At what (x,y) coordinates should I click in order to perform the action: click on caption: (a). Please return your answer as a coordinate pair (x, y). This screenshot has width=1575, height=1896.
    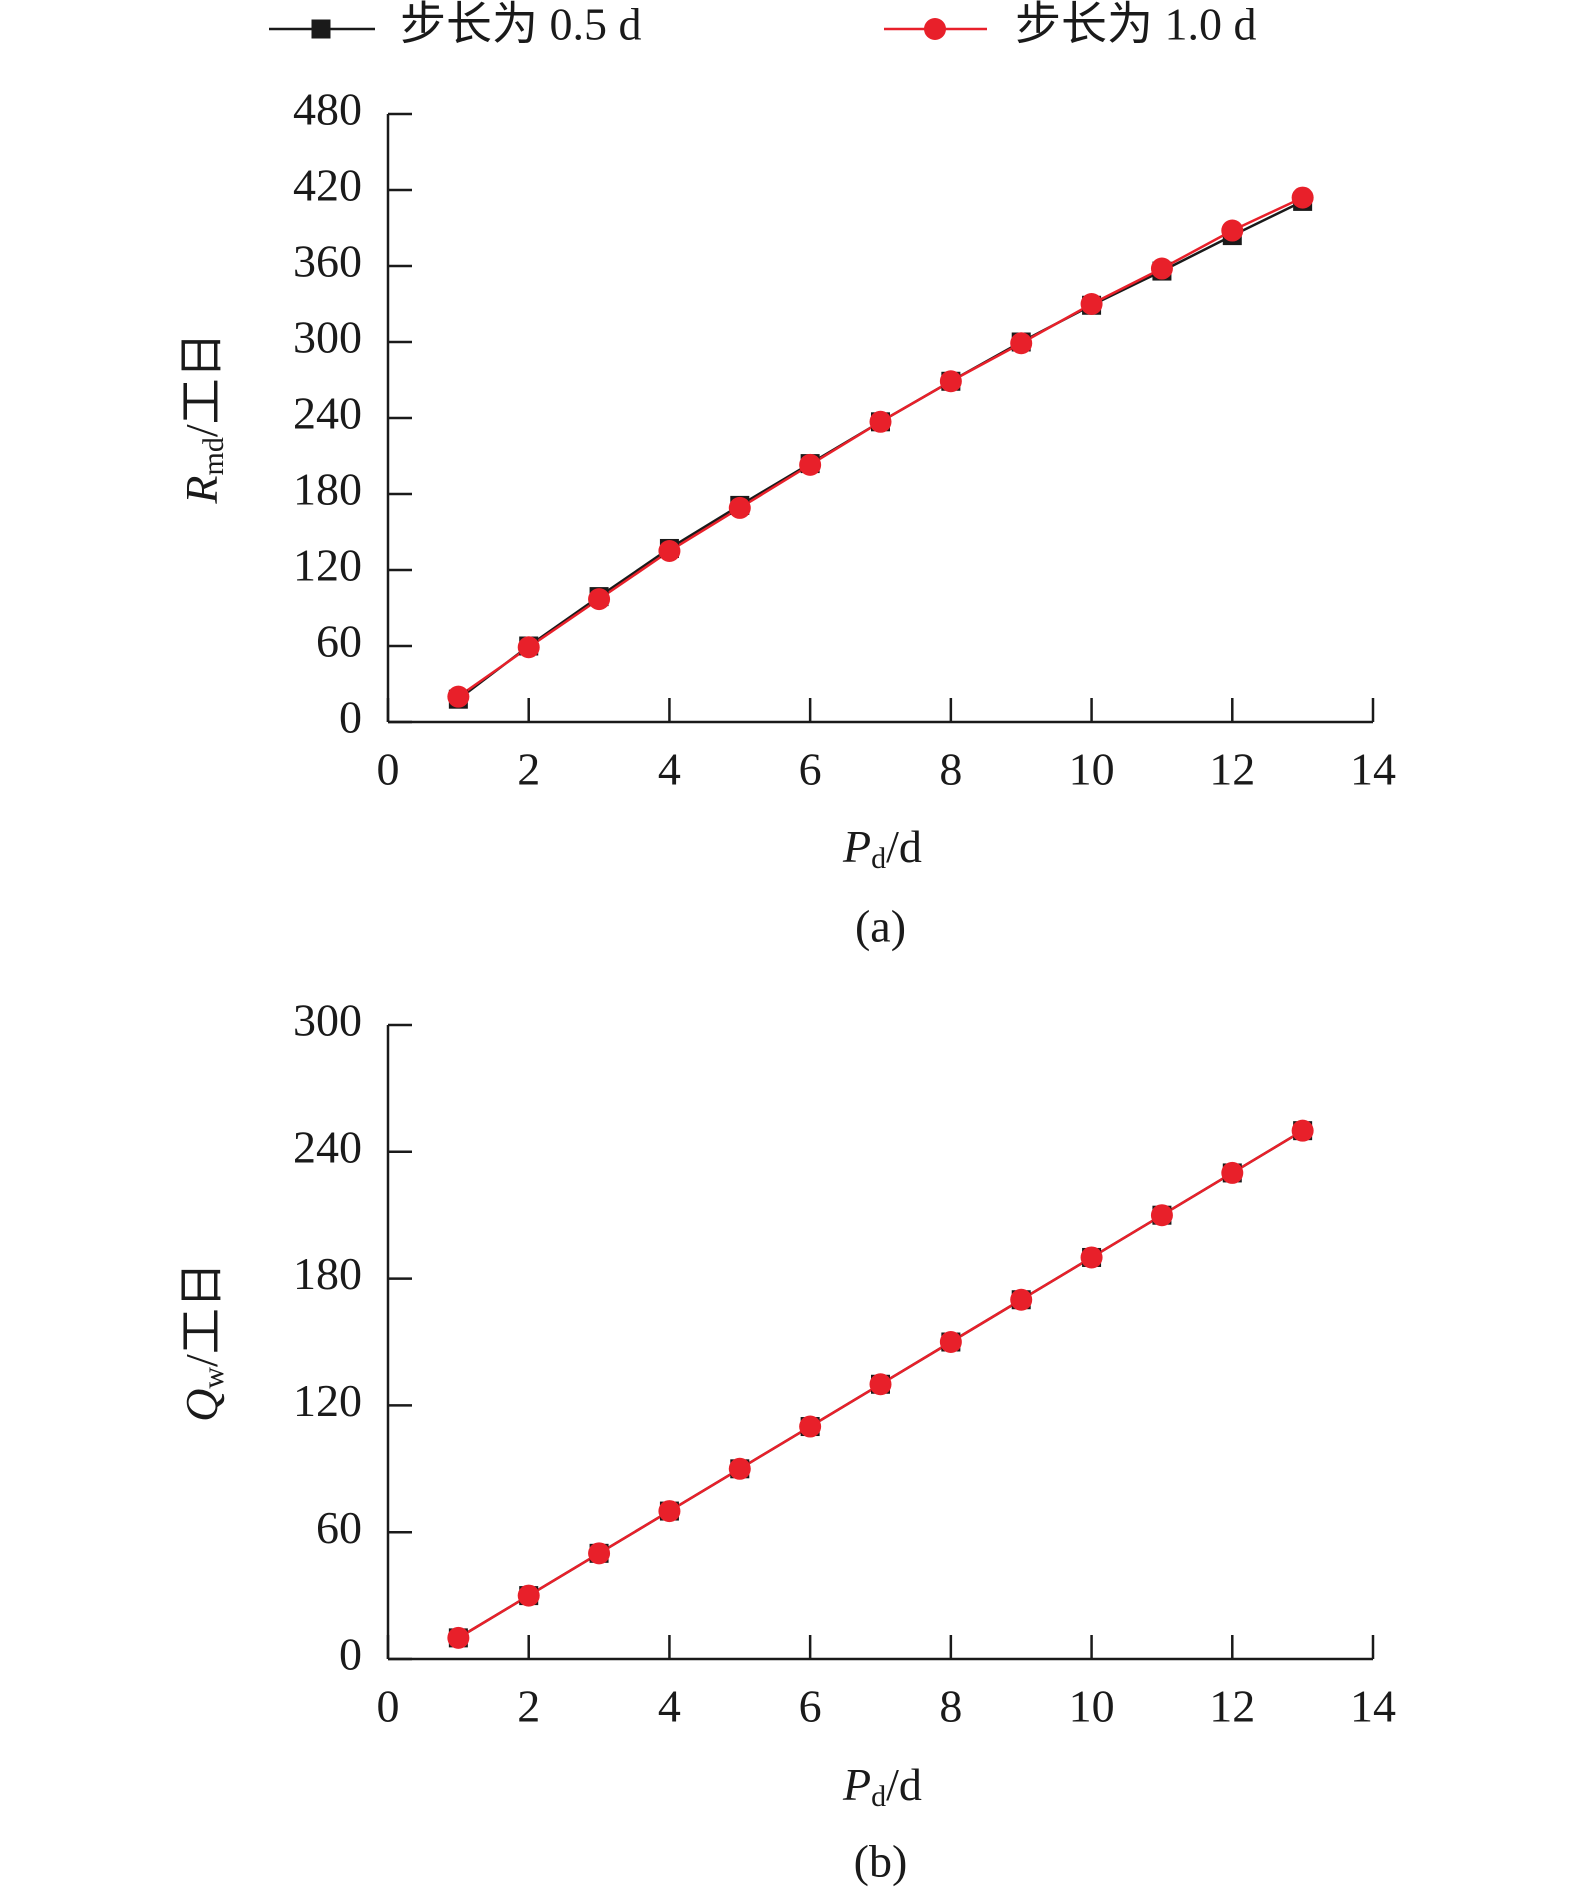
    Looking at the image, I should click on (880, 926).